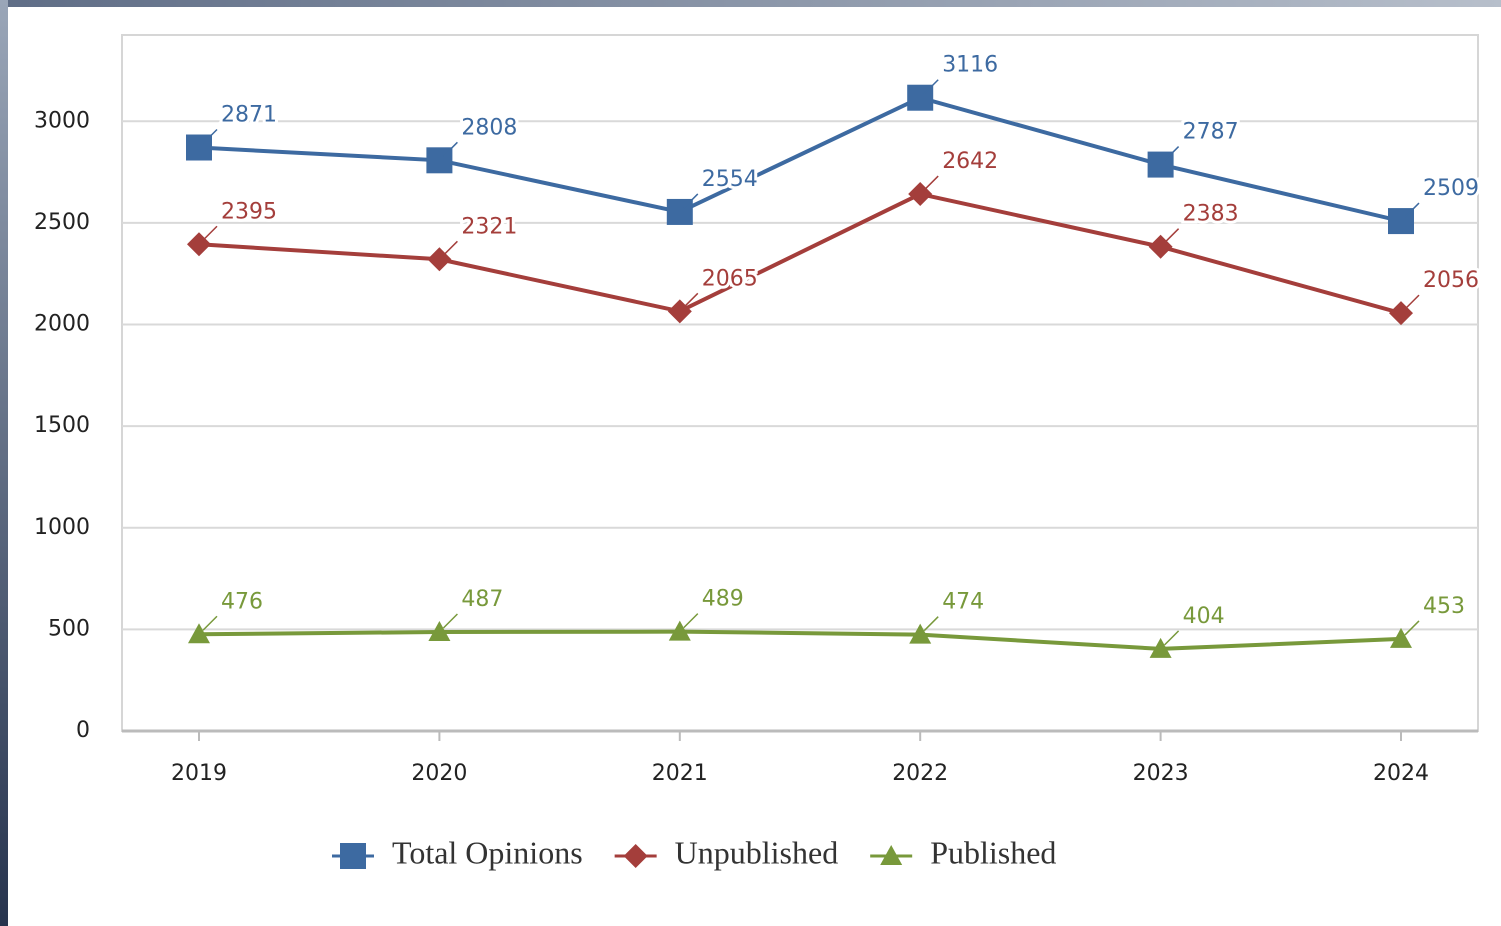 The width and height of the screenshot is (1501, 926). I want to click on legend-label: Total Opinions, so click(487, 852).